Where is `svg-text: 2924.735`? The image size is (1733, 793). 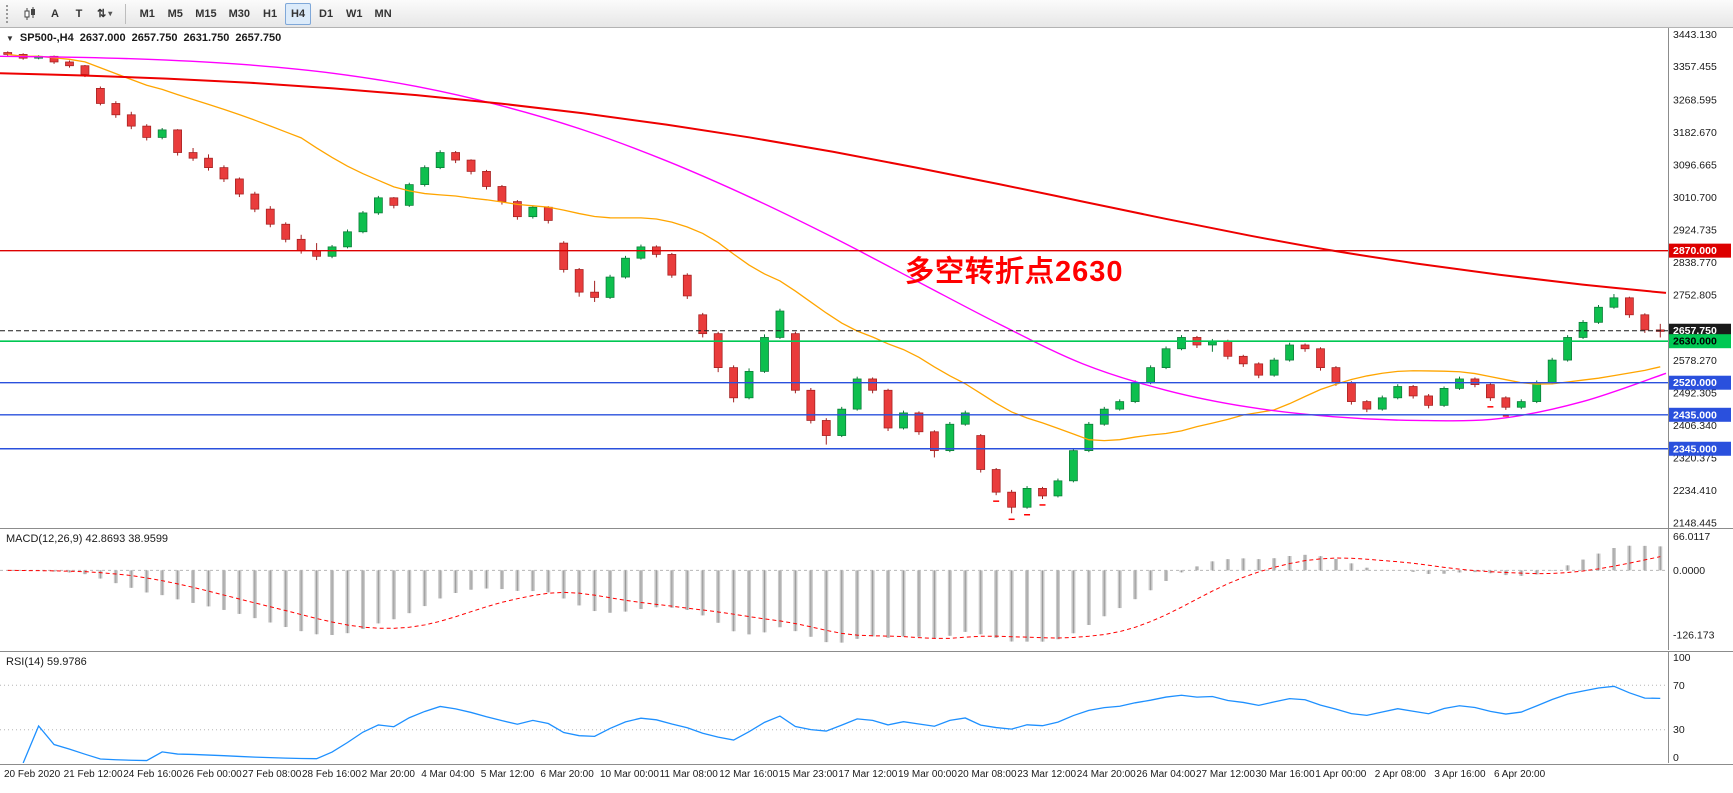
svg-text: 2924.735 is located at coordinates (1695, 230).